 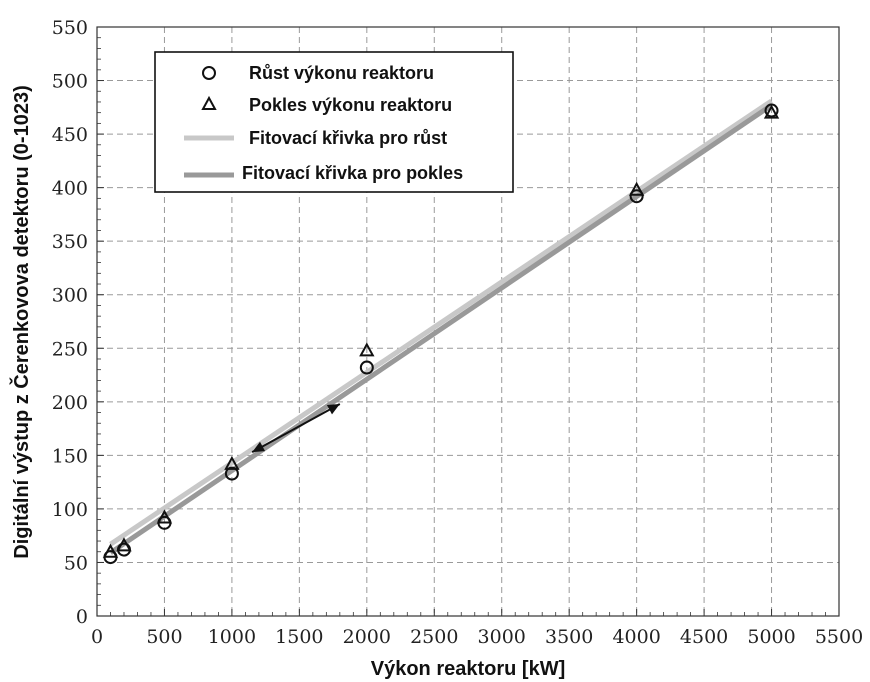 What do you see at coordinates (636, 637) in the screenshot?
I see `x-tick-label: 4000` at bounding box center [636, 637].